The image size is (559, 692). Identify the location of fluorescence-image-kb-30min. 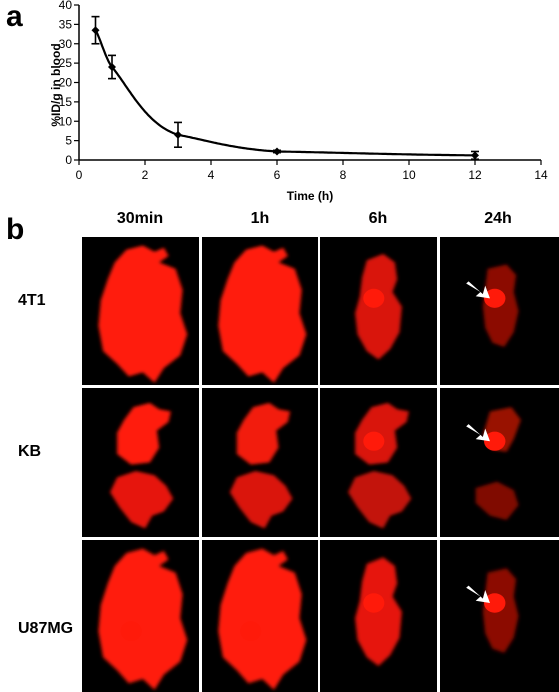
(140, 462).